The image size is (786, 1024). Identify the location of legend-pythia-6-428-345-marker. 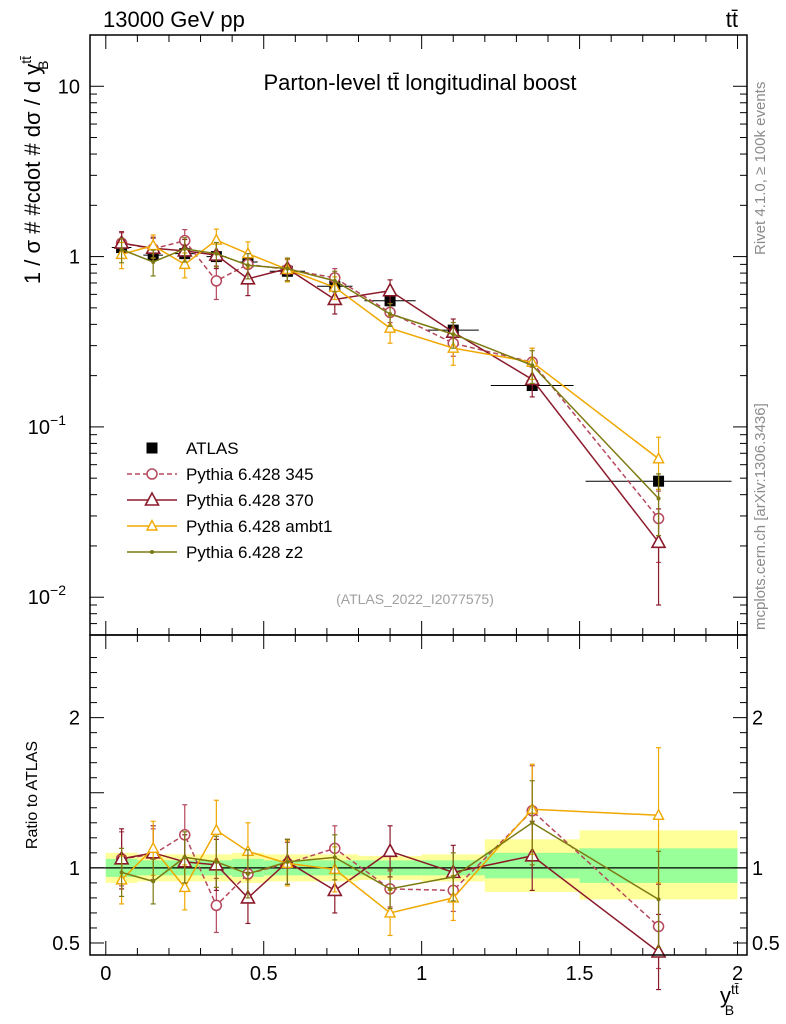
(152, 474).